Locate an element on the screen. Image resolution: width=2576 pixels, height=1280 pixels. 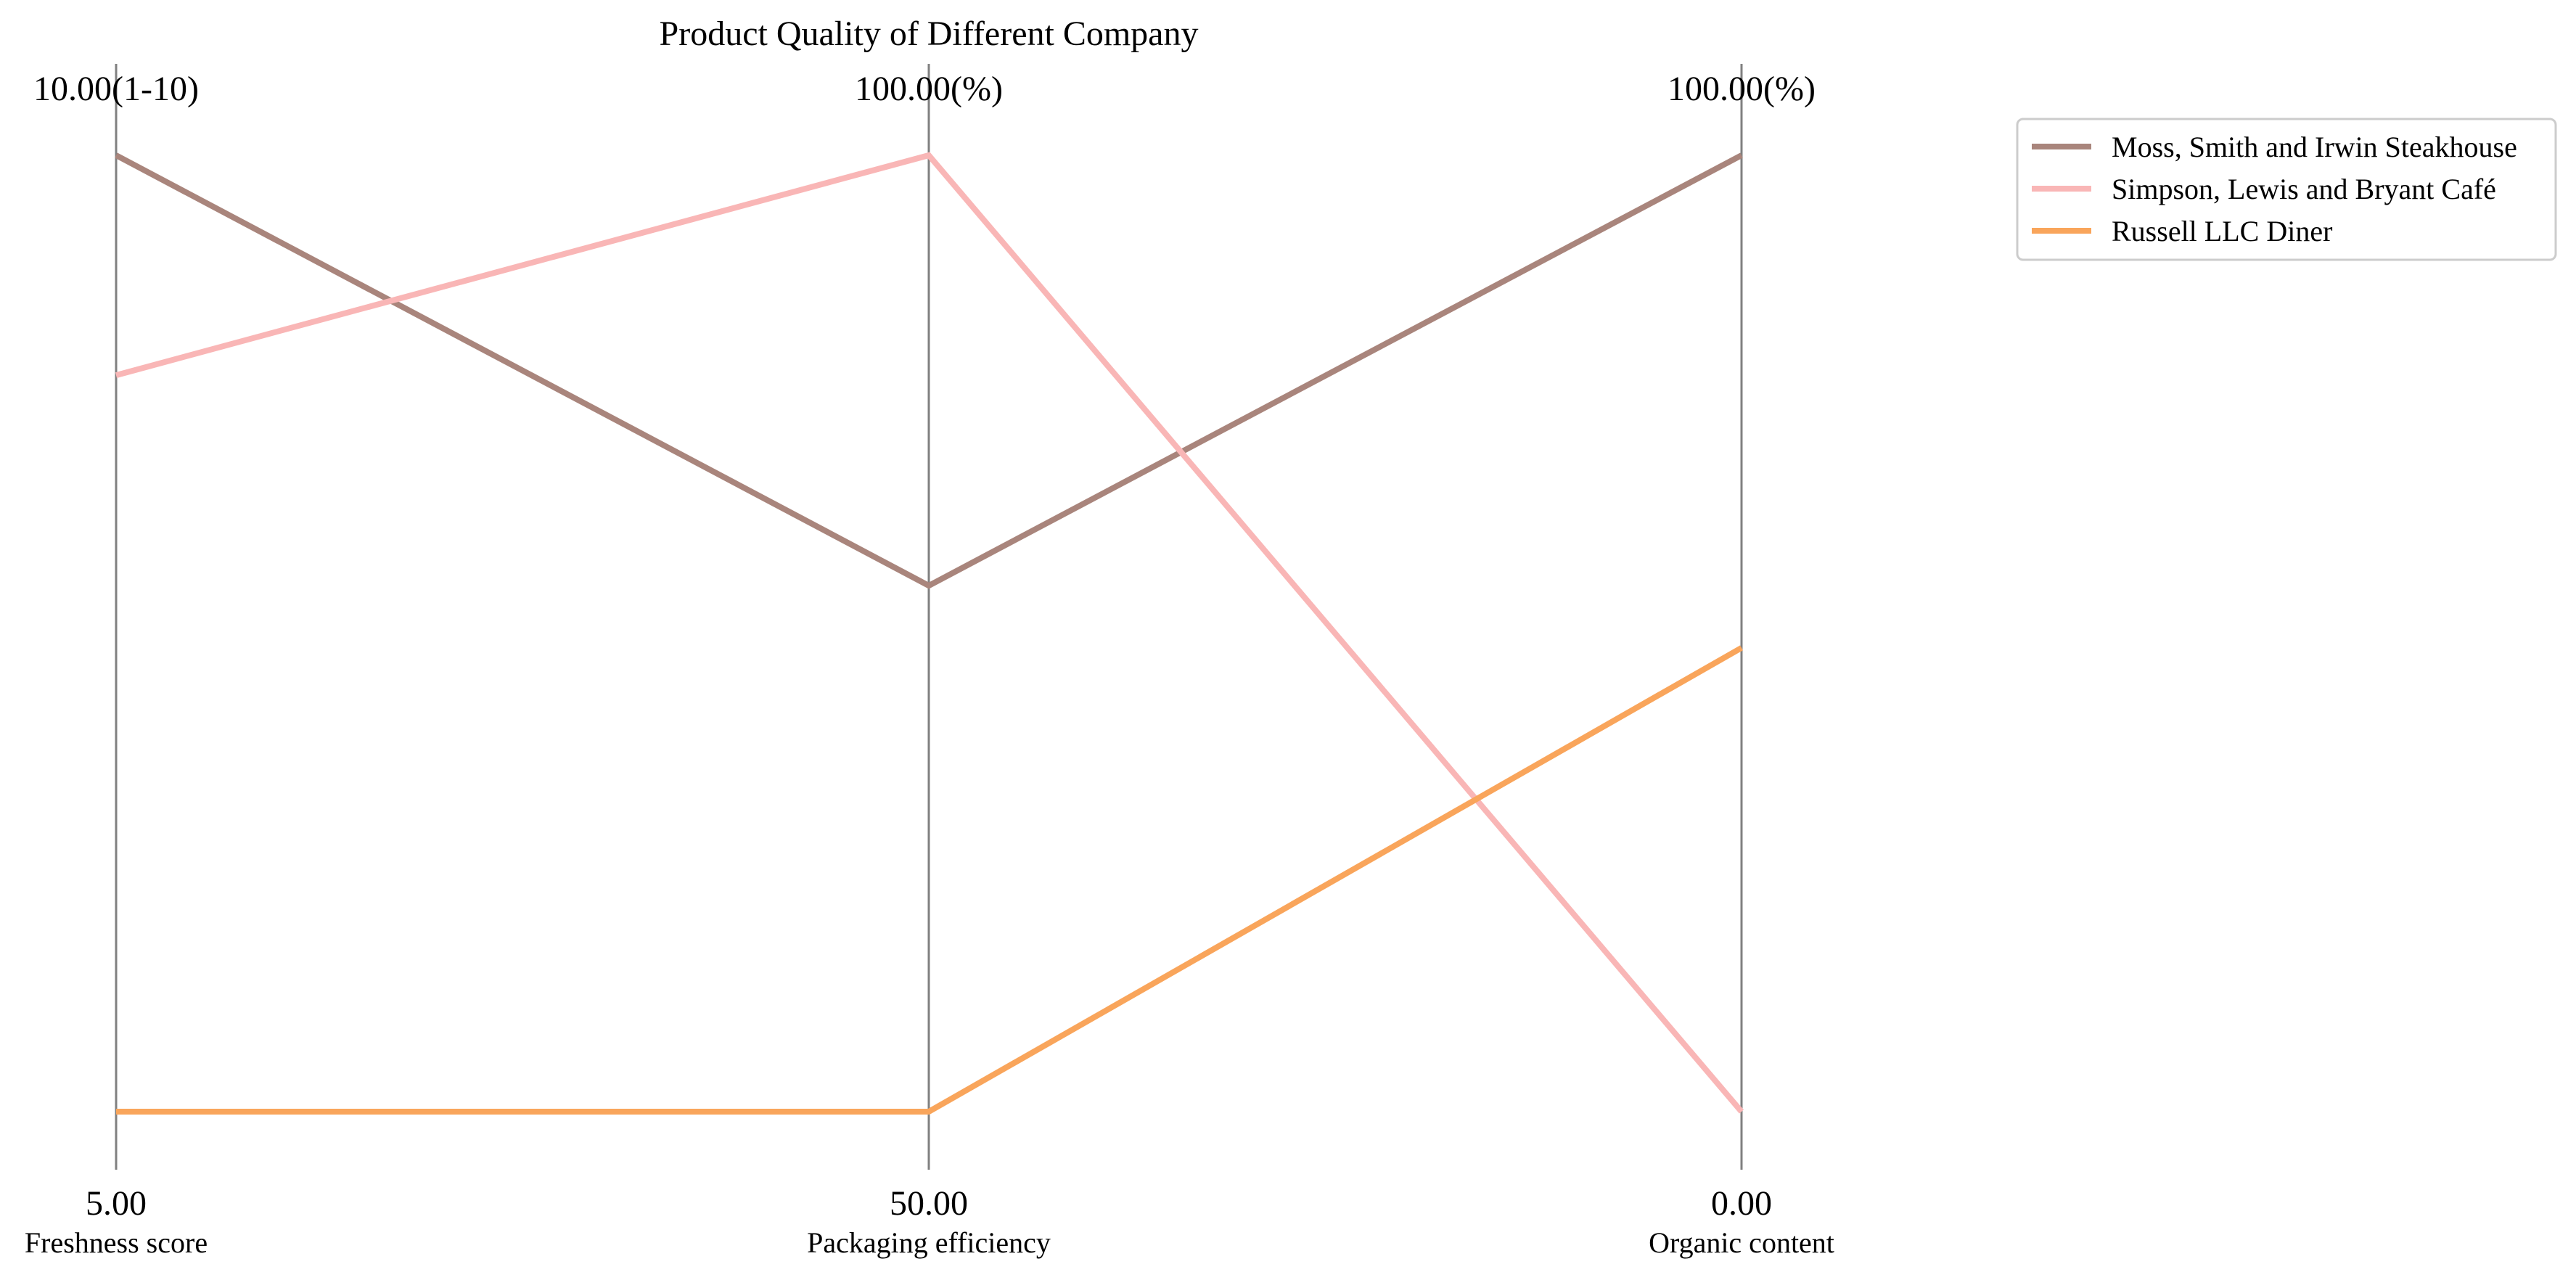
axis-min-label-organic-content: 0.00 is located at coordinates (1741, 1203).